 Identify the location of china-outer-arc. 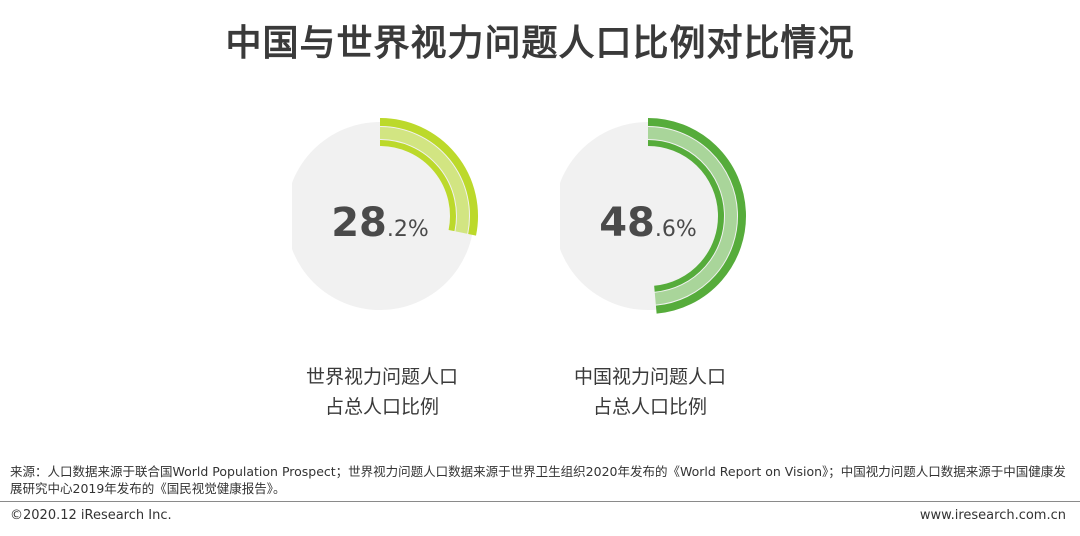
(696, 216).